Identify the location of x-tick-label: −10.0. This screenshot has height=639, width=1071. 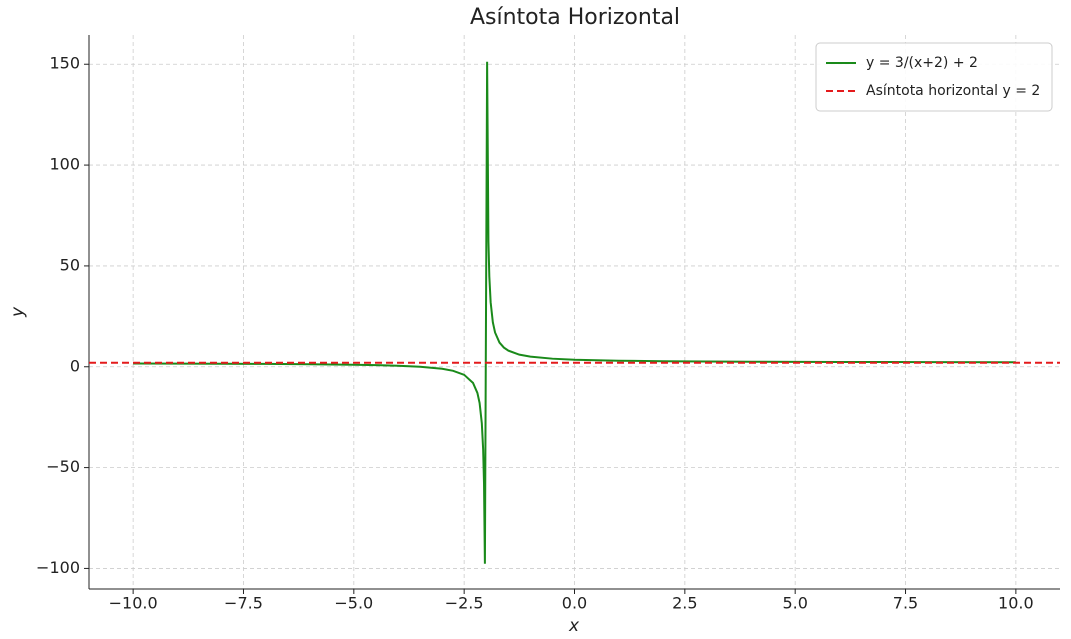
(133, 603).